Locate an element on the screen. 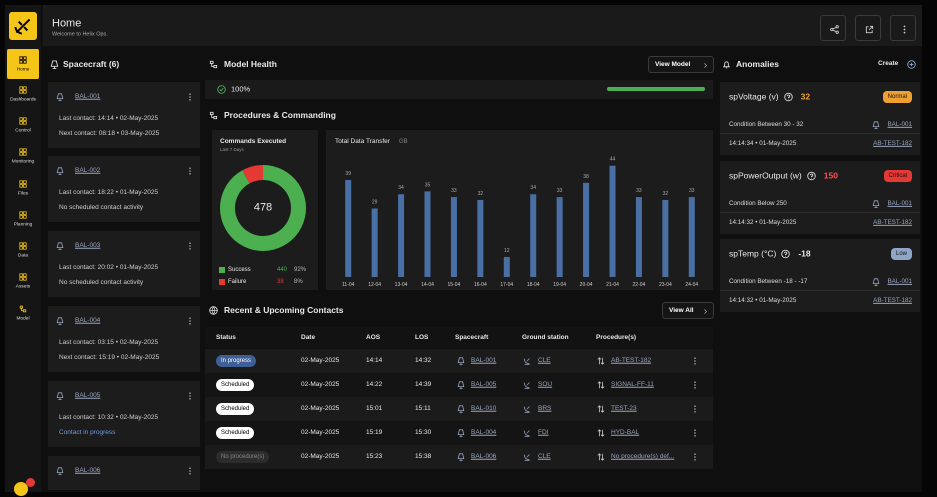  legend-value: 440 is located at coordinates (282, 270).